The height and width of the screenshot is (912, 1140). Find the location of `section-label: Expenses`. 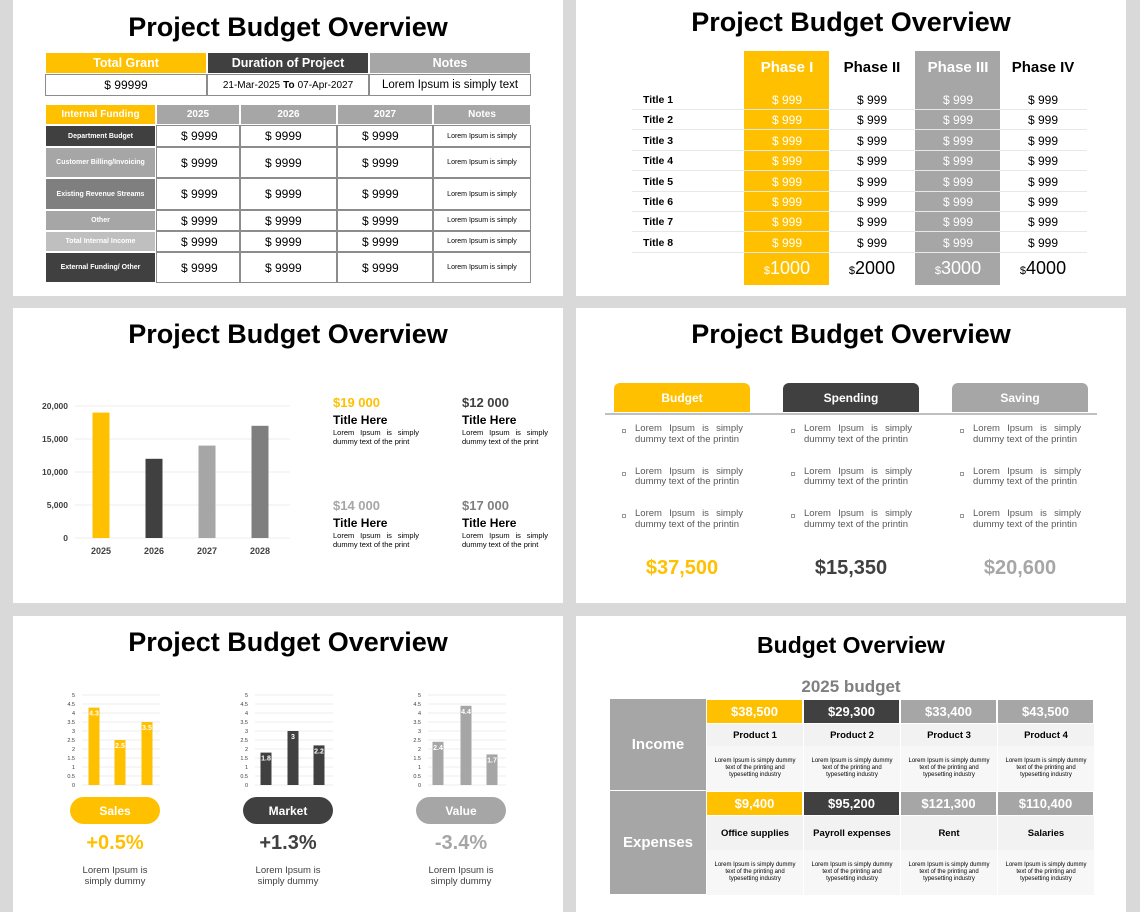

section-label: Expenses is located at coordinates (658, 843).